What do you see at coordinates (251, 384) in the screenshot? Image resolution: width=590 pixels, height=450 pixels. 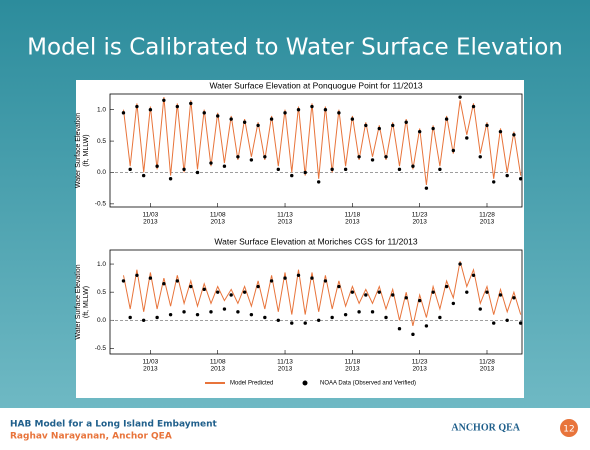 I see `legend-label: Model Predicted` at bounding box center [251, 384].